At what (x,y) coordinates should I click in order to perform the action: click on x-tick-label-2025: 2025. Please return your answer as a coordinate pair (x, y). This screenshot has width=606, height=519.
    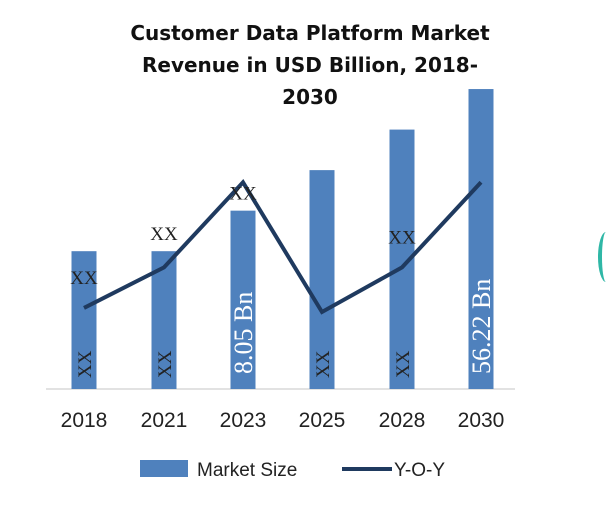
    Looking at the image, I should click on (322, 420).